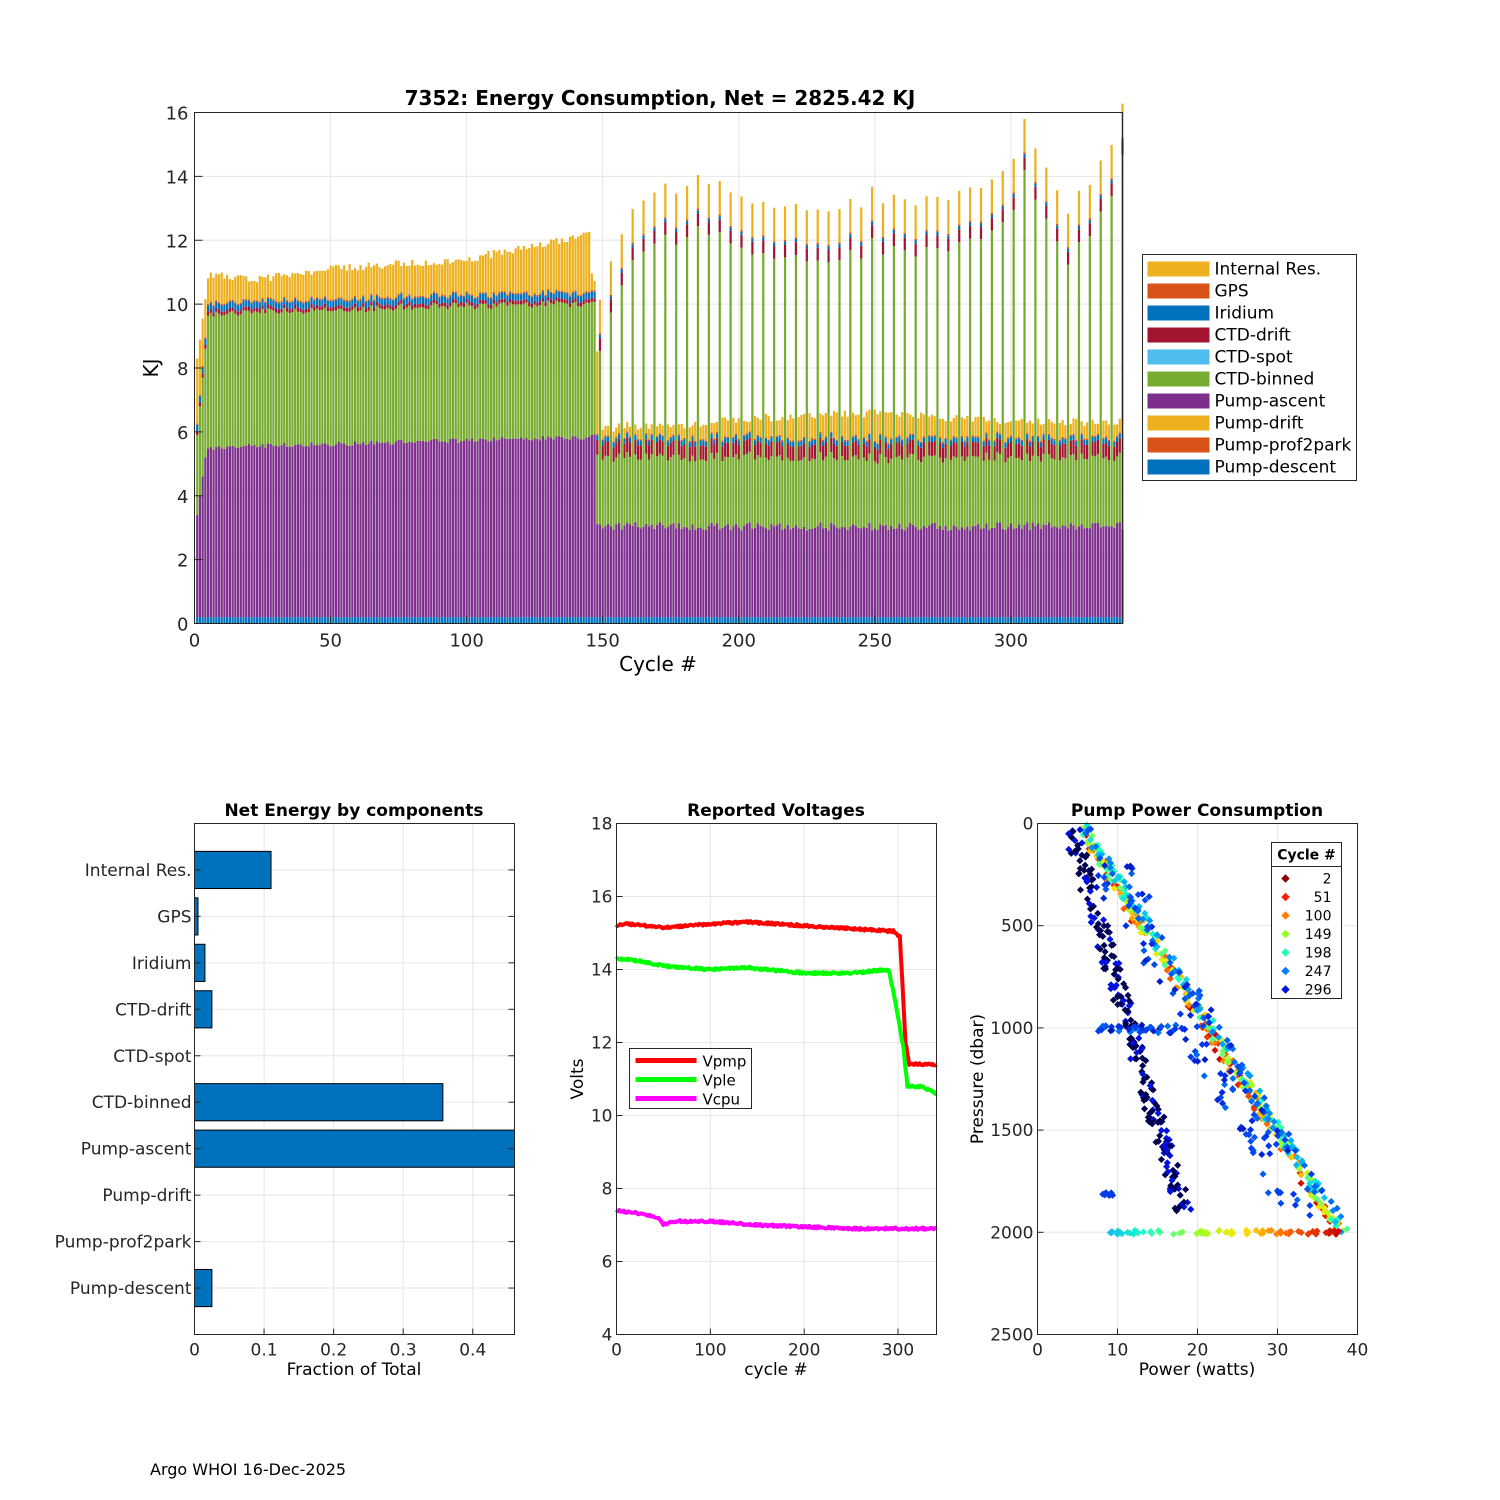 This screenshot has width=1500, height=1500. I want to click on energy-x-tick-label: 100, so click(466, 641).